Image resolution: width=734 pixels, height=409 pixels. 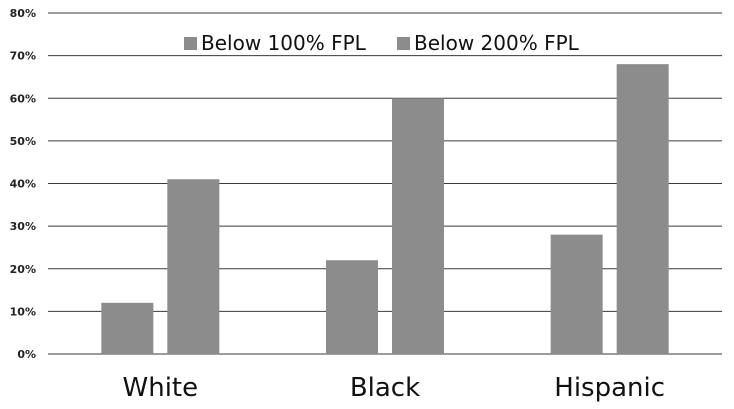 What do you see at coordinates (284, 43) in the screenshot?
I see `legend-label: Below 100% FPL` at bounding box center [284, 43].